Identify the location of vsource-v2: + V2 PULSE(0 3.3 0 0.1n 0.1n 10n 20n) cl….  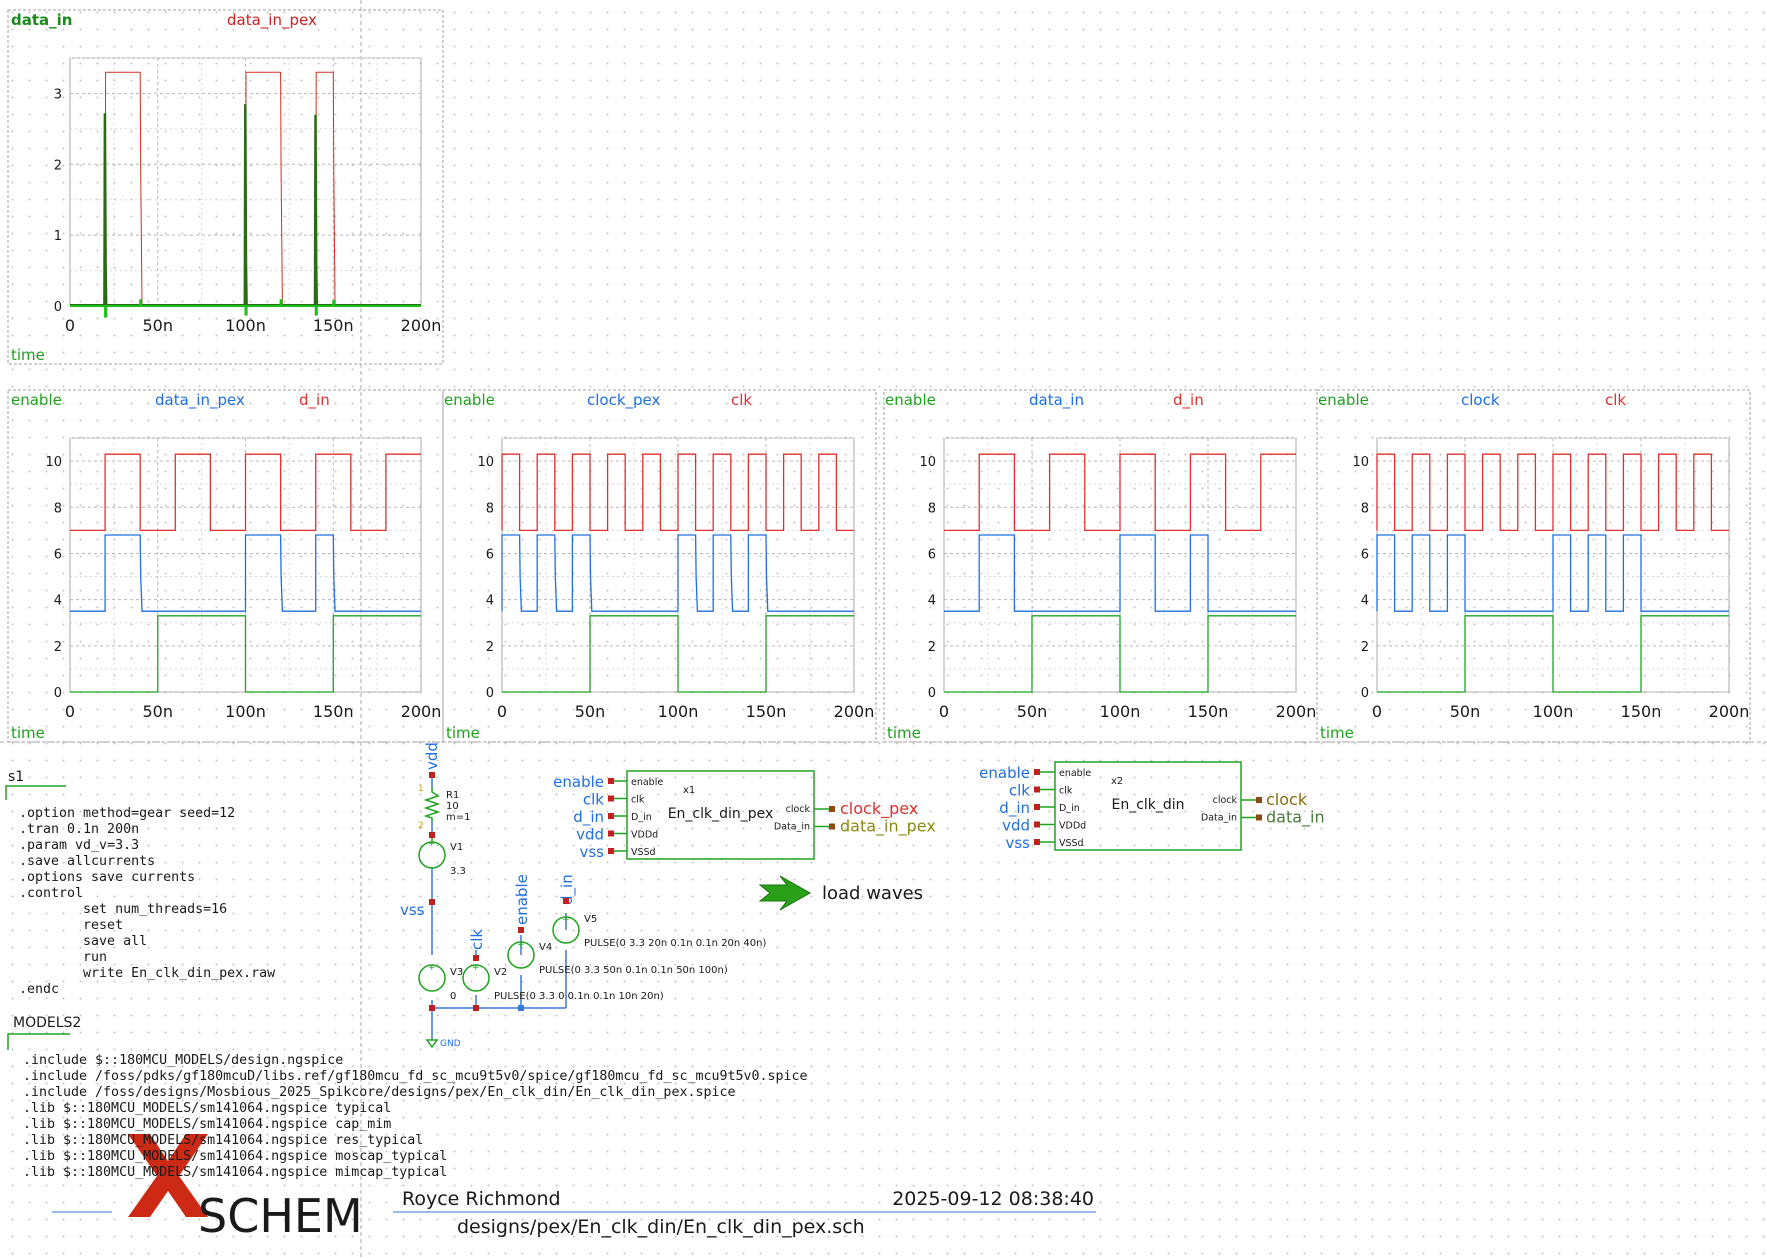
(563, 965).